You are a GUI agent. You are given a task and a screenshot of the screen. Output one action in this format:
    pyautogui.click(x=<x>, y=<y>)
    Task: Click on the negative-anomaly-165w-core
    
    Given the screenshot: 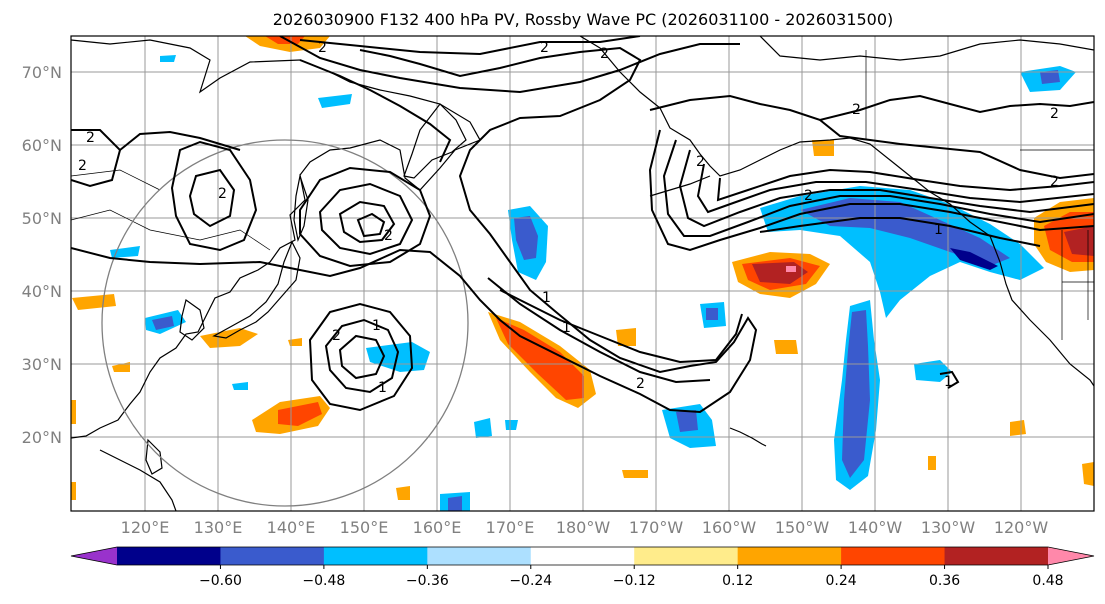 What is the action you would take?
    pyautogui.click(x=687, y=421)
    